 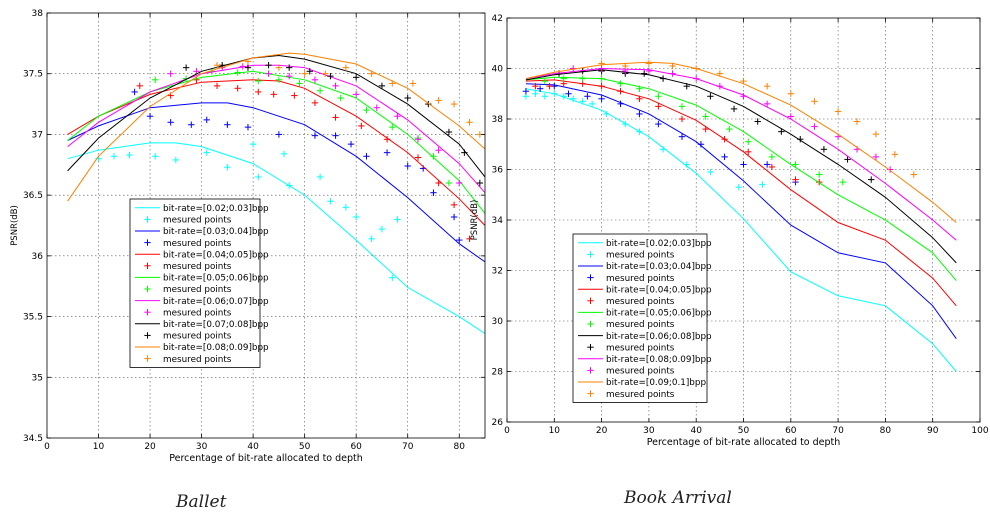 What do you see at coordinates (202, 447) in the screenshot?
I see `x-tick-label: 30` at bounding box center [202, 447].